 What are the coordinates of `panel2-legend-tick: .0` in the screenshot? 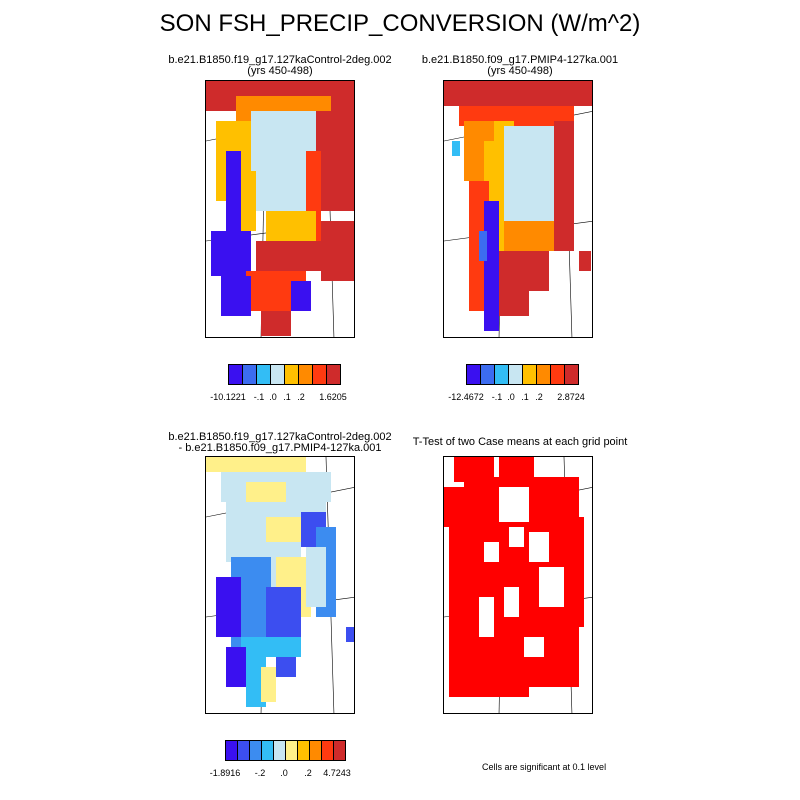 It's located at (511, 397).